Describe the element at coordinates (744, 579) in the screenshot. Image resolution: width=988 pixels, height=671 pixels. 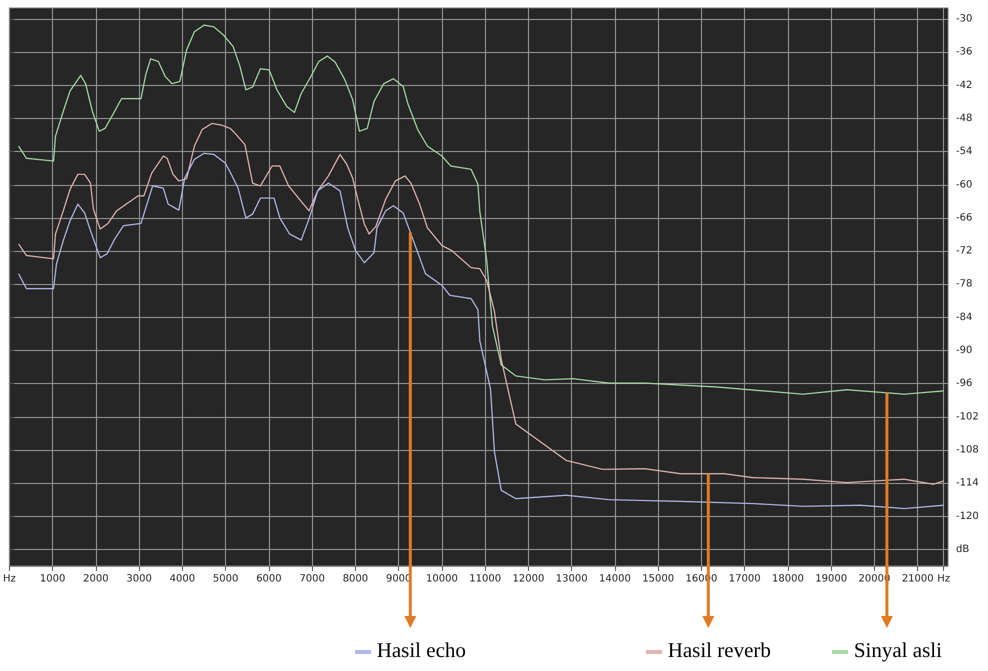
I see `x-tick-label: 17000` at that location.